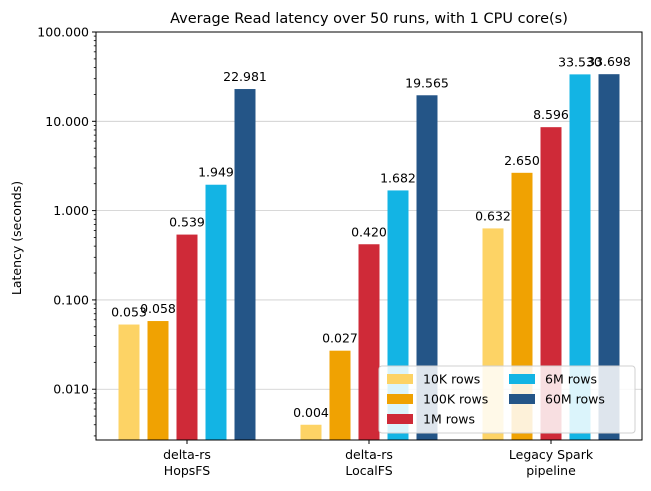 This screenshot has width=651, height=491. Describe the element at coordinates (187, 462) in the screenshot. I see `x-category-label: delta-rs HopsFS` at that location.